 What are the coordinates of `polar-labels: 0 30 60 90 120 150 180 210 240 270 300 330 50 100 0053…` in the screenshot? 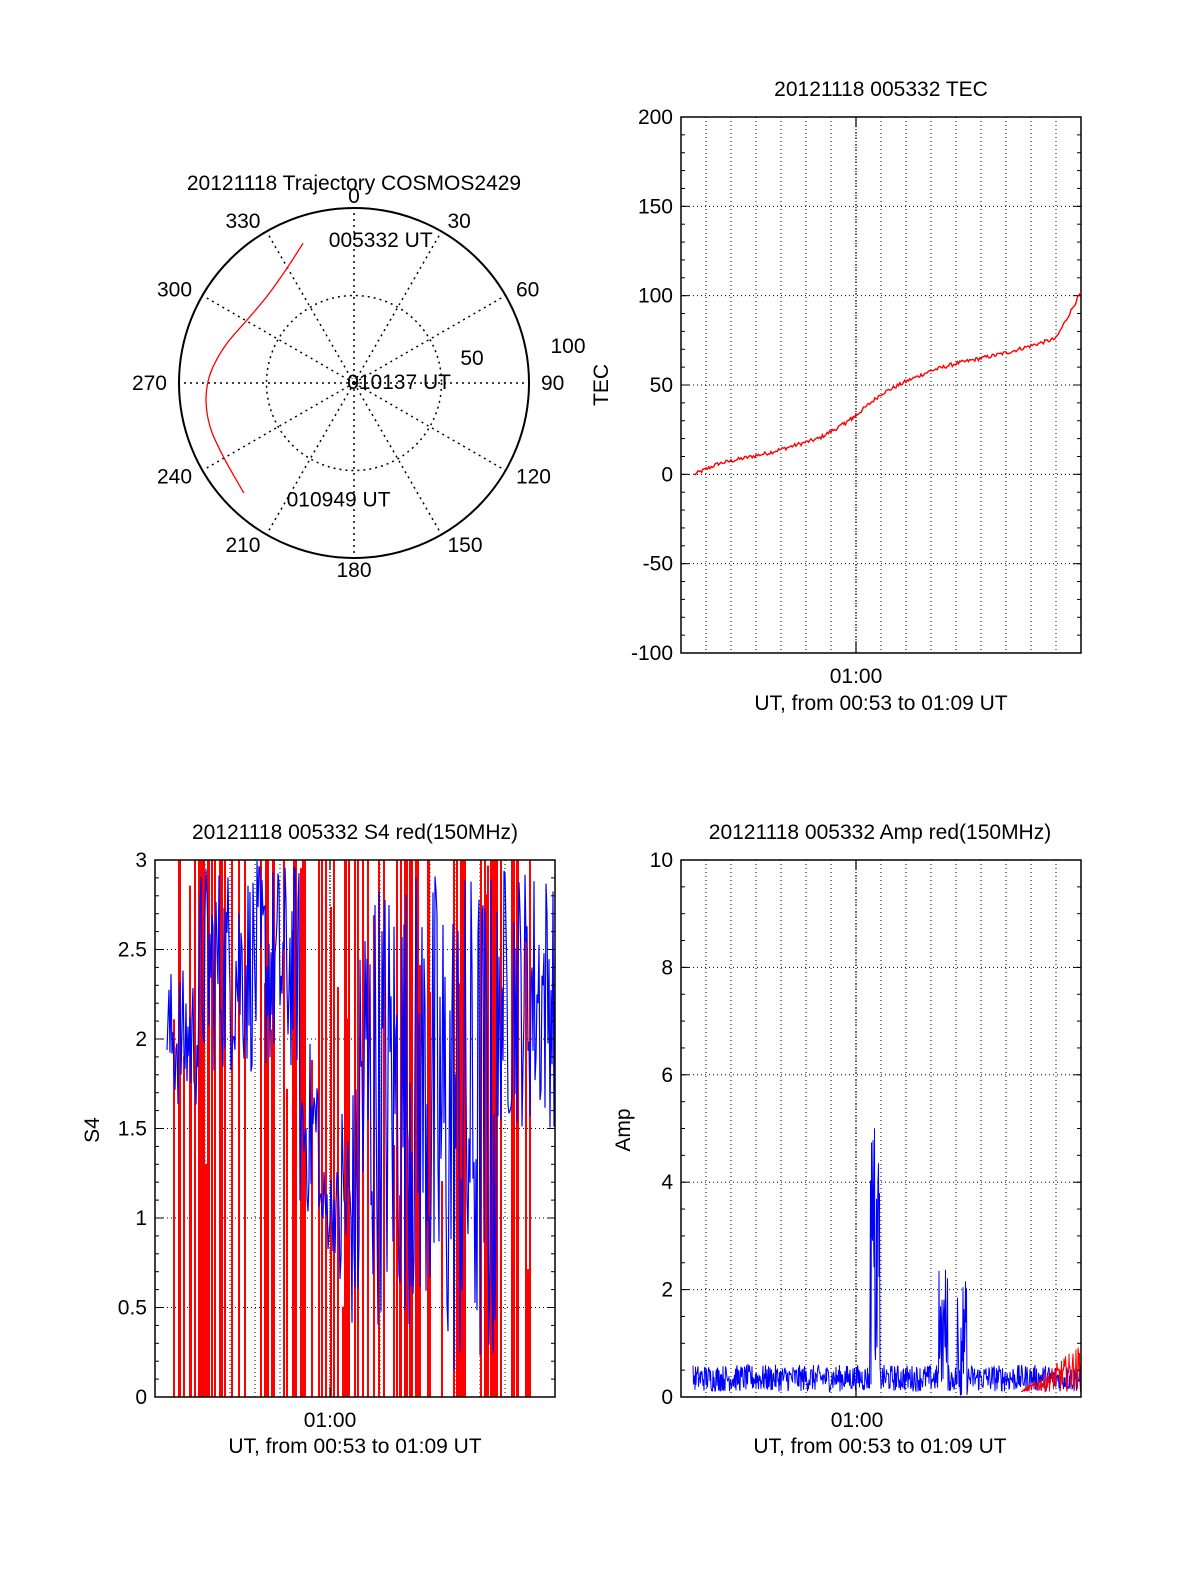 It's located at (359, 383).